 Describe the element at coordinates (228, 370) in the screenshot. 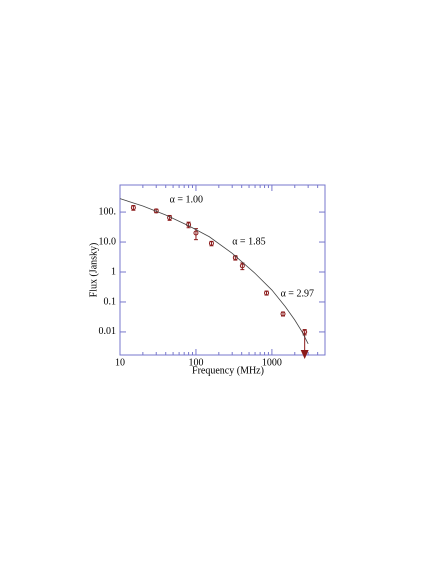

I see `x-axis-label: Frequency (MHz)` at that location.